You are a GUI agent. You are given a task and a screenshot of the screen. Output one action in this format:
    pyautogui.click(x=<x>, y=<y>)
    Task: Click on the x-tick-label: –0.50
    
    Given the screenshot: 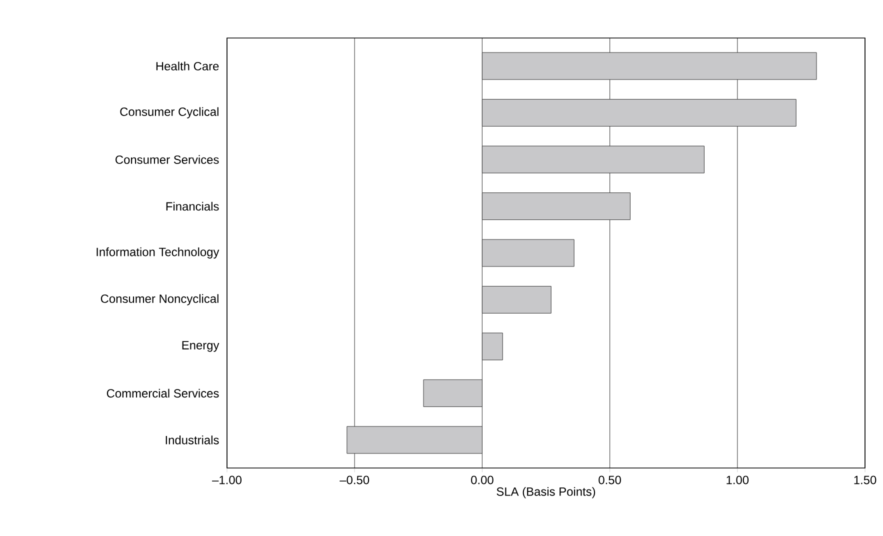 What is the action you would take?
    pyautogui.click(x=355, y=480)
    